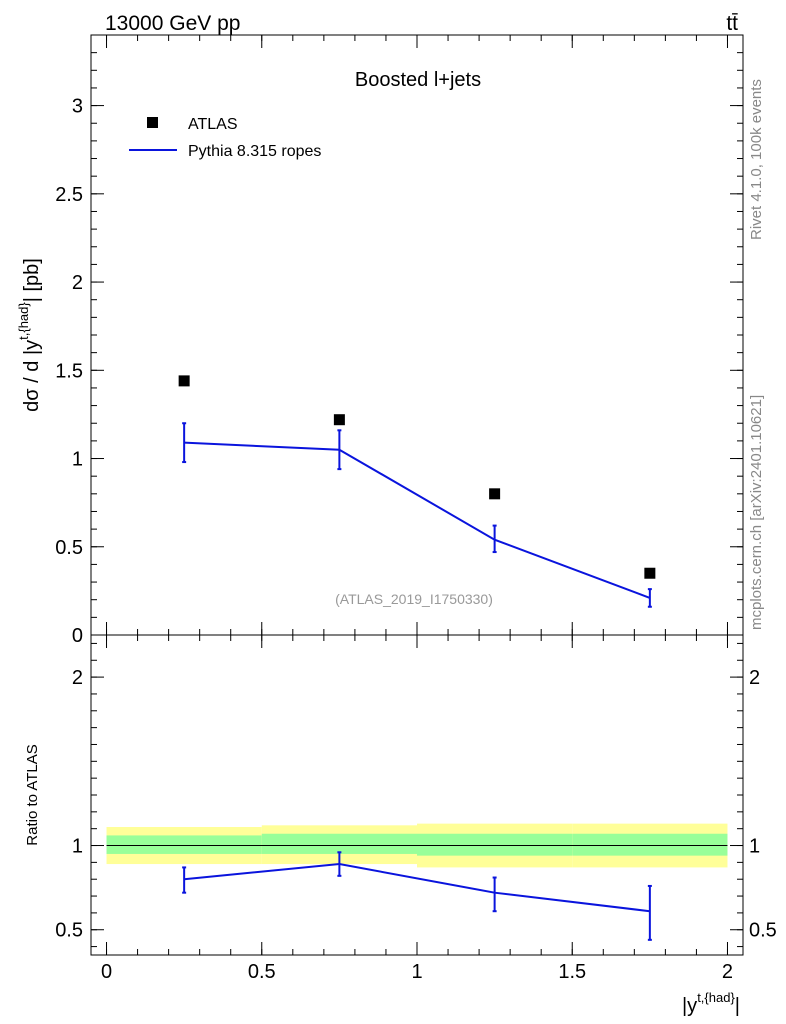 The height and width of the screenshot is (1024, 786). Describe the element at coordinates (225, 138) in the screenshot. I see `legend: ATLAS Pythia 8.315 ropes` at that location.